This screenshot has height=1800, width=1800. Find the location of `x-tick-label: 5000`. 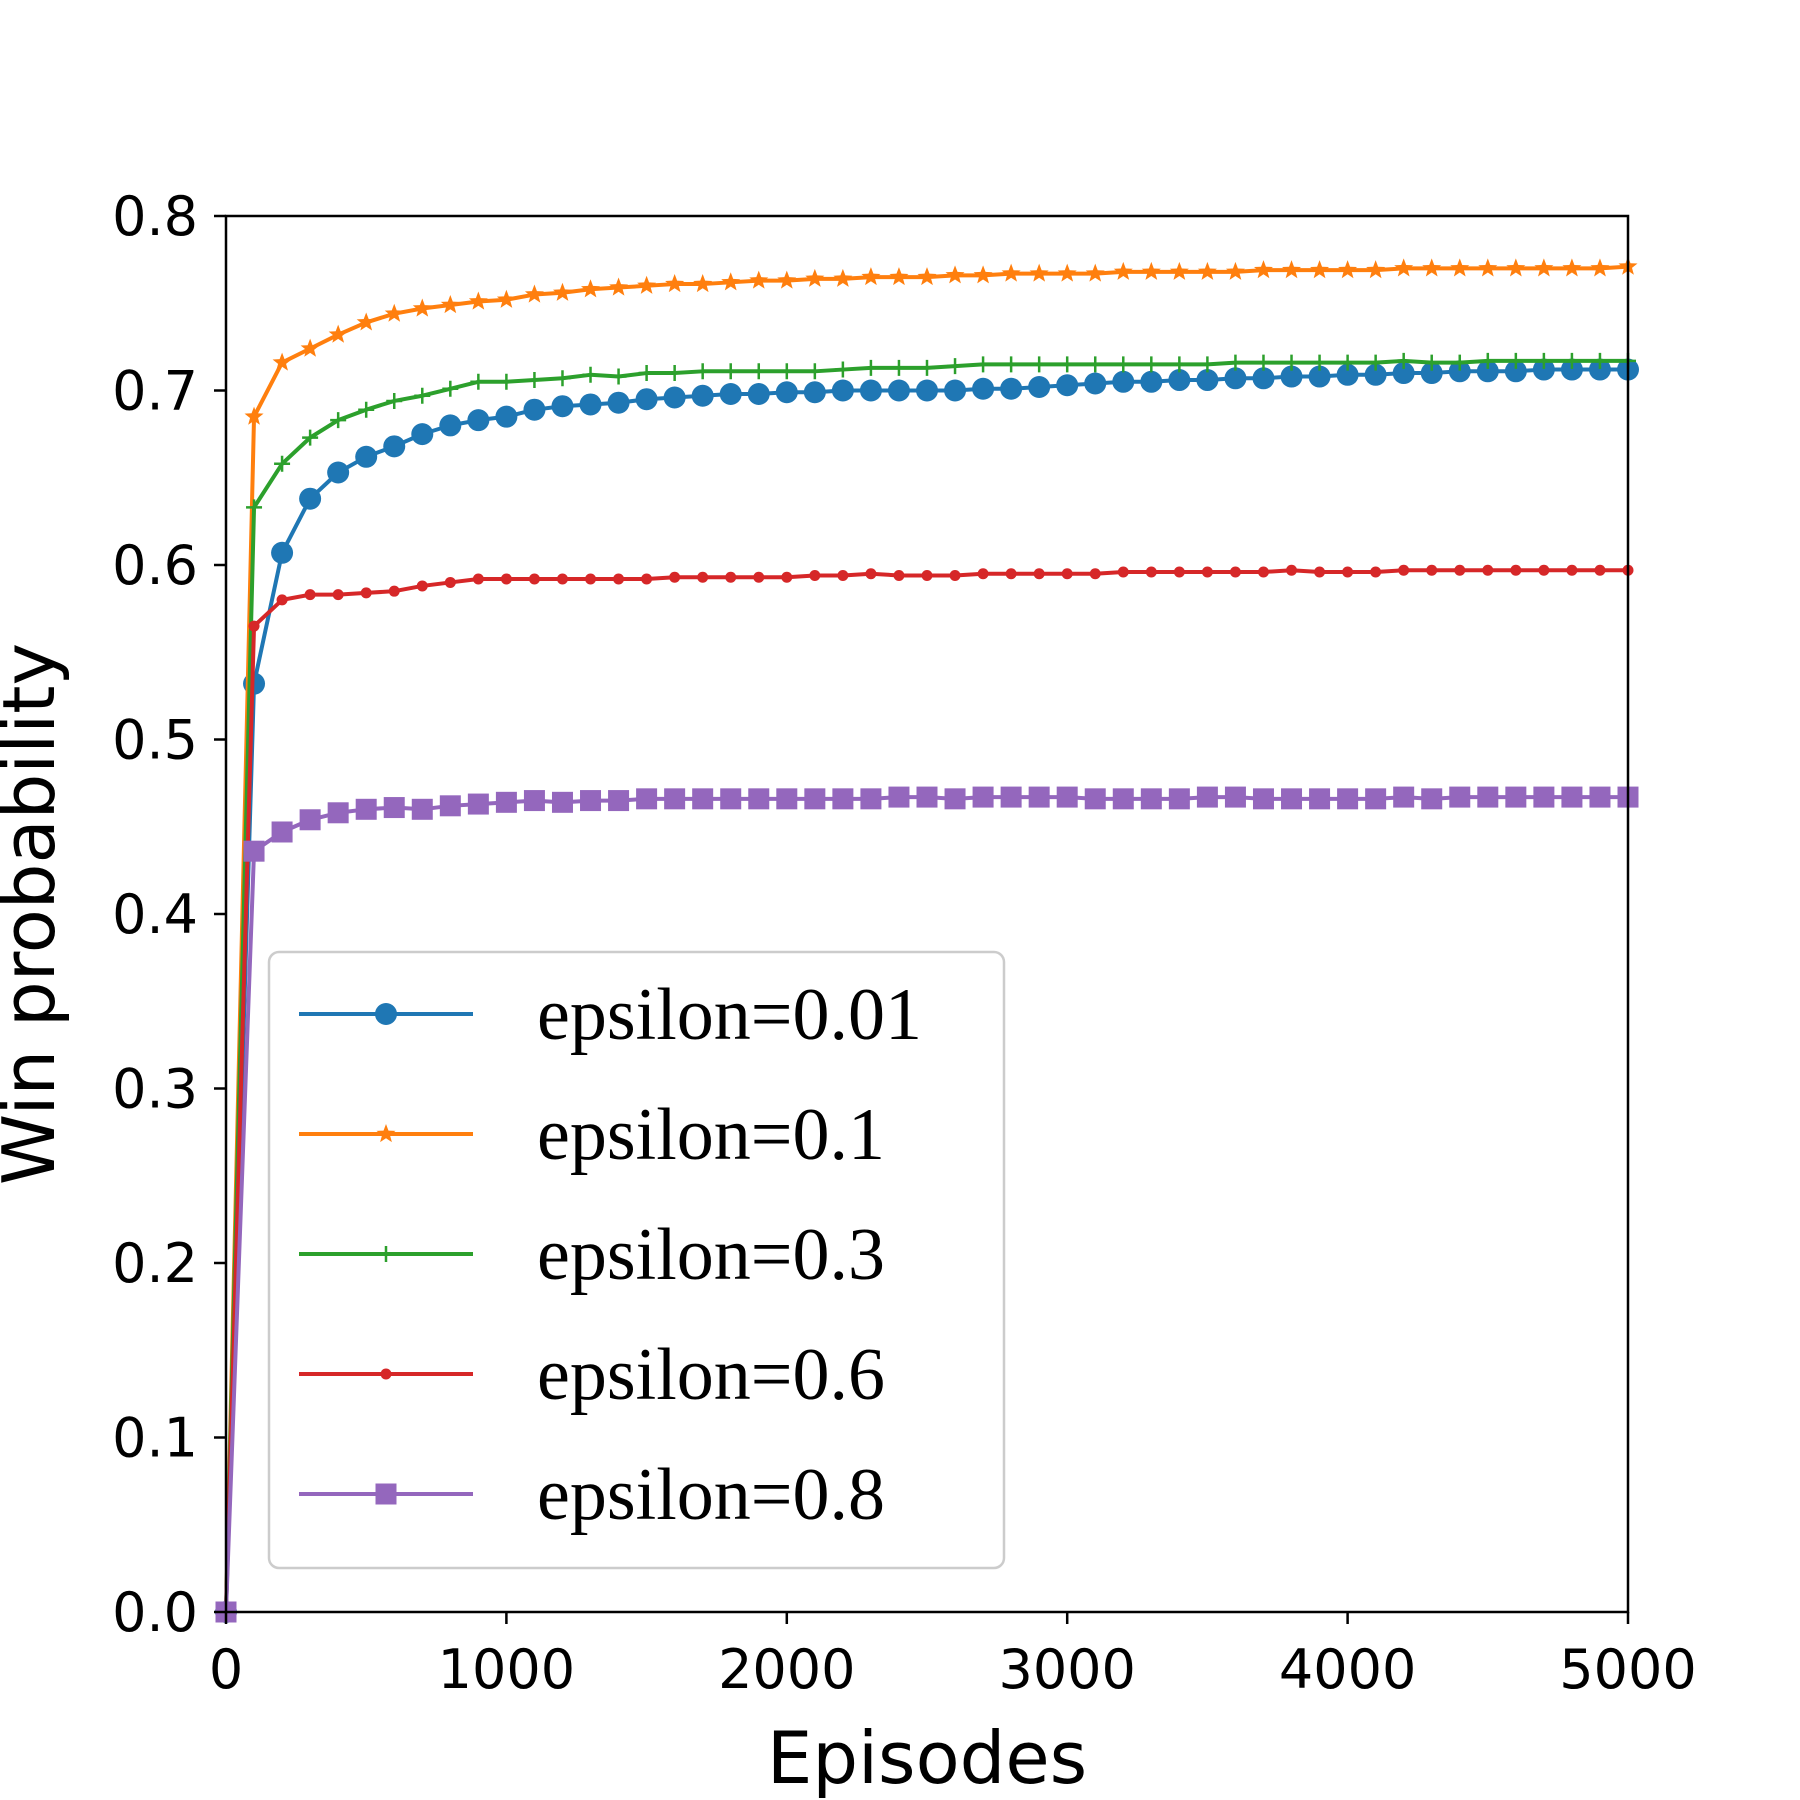

x-tick-label: 5000 is located at coordinates (1627, 1669).